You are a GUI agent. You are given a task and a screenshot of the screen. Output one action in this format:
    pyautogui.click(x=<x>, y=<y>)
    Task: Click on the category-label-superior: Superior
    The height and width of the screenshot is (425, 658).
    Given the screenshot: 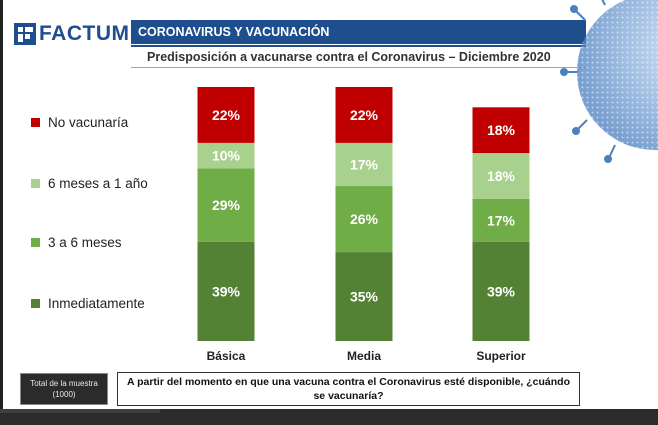 What is the action you would take?
    pyautogui.click(x=501, y=356)
    